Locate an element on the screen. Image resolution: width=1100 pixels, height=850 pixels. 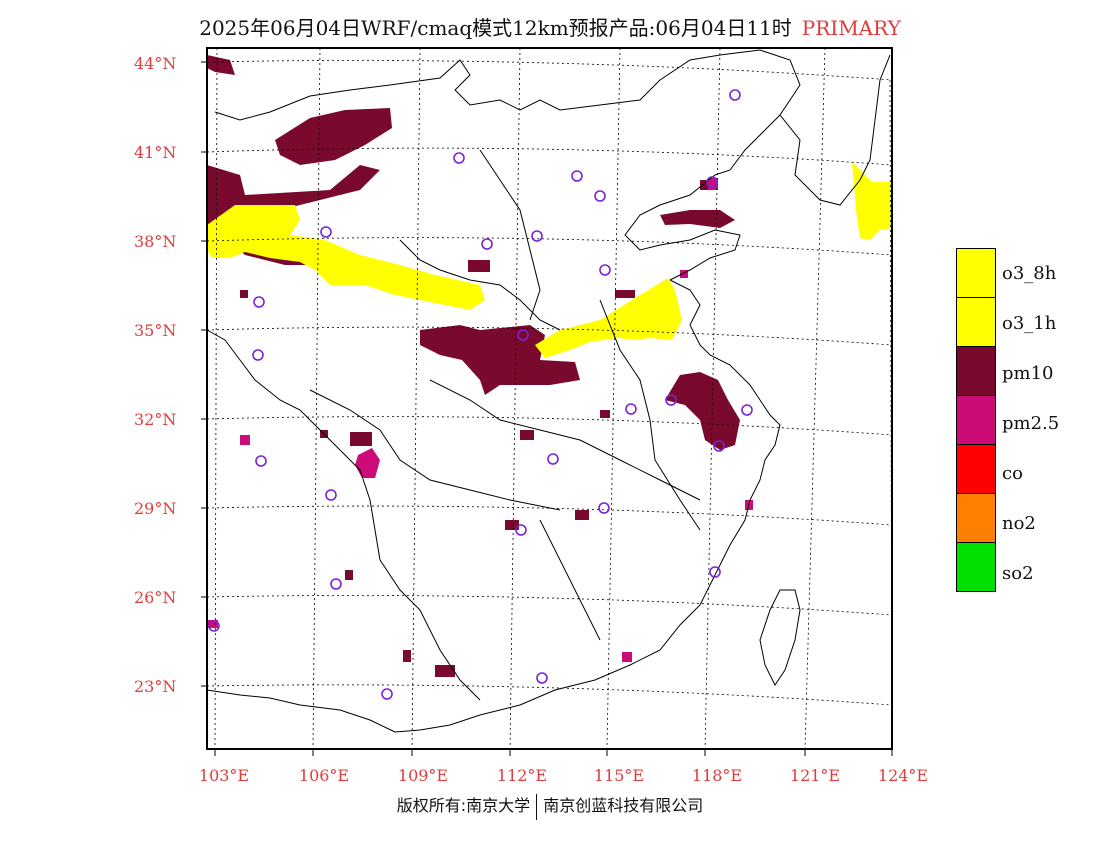
coastline-north is located at coordinates (682, 227).